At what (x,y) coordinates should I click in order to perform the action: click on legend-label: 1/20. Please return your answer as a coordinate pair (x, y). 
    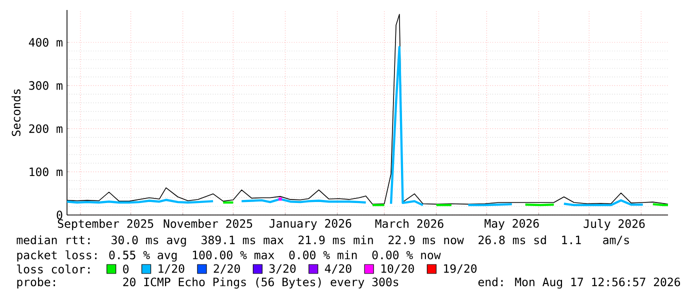
    Looking at the image, I should click on (171, 269).